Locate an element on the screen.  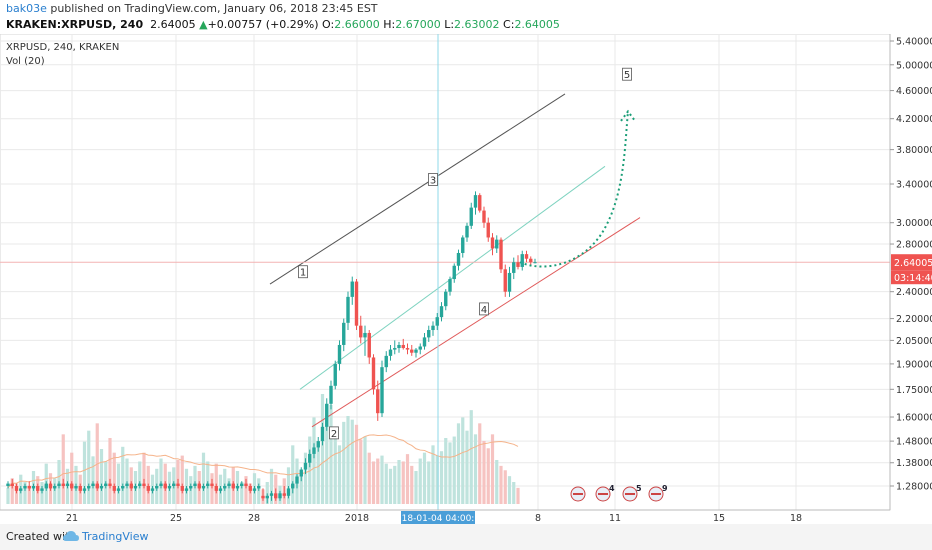
price-tick-label: 3.40000 is located at coordinates (914, 185).